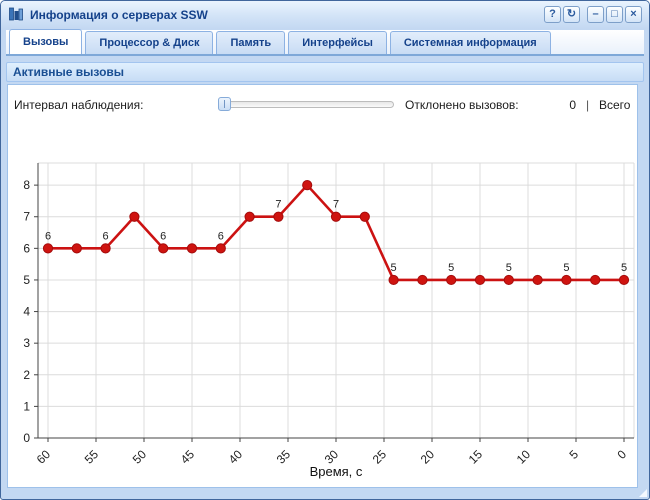  I want to click on x-tick-label: 25, so click(380, 457).